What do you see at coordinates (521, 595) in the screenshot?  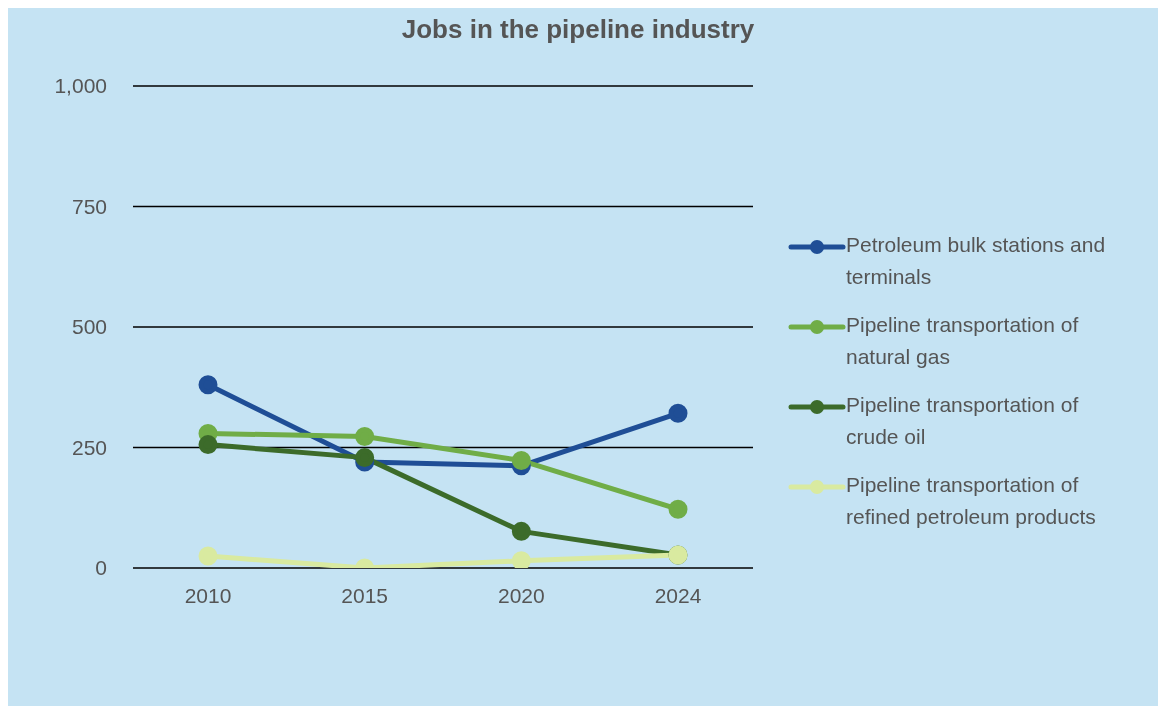 I see `x-tick-label: 2020` at bounding box center [521, 595].